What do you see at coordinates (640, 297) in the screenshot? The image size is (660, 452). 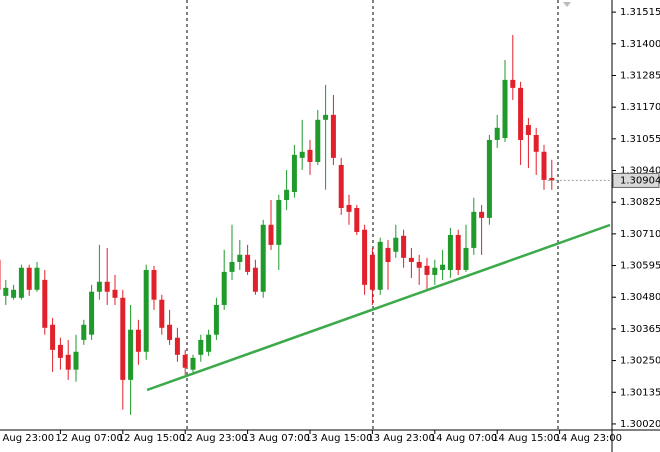 I see `y-tick-label: 1.30480` at bounding box center [640, 297].